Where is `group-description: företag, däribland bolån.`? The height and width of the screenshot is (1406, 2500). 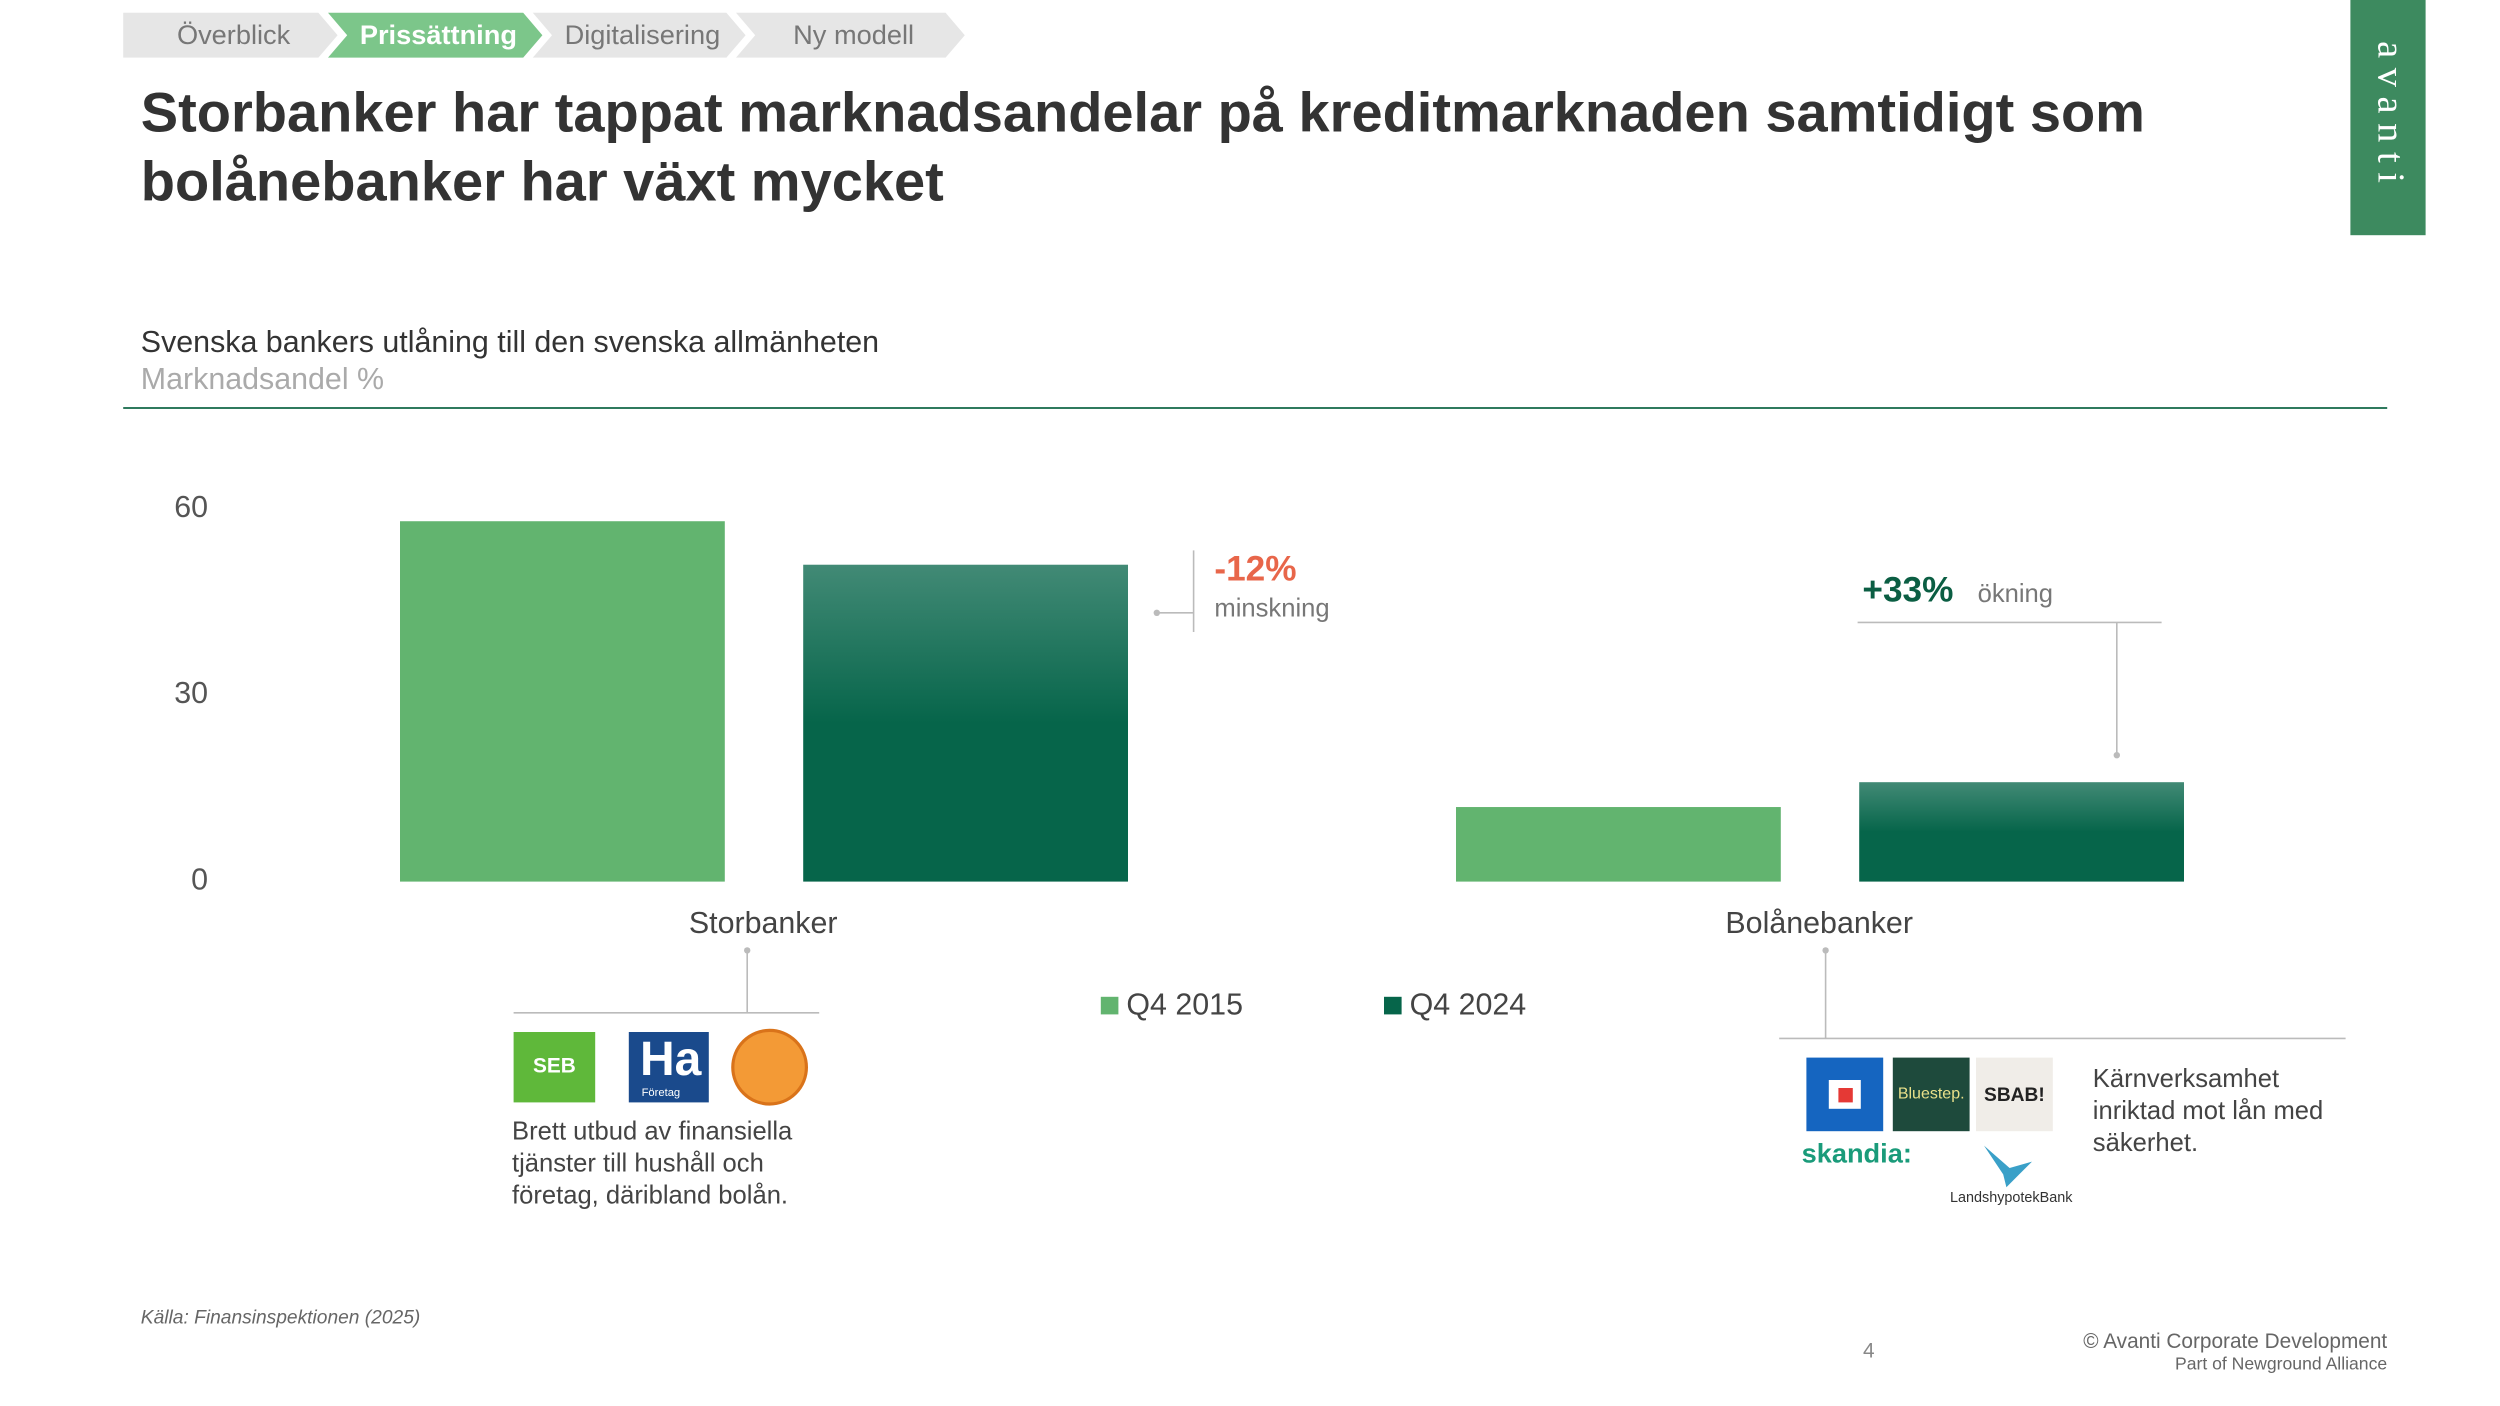 group-description: företag, däribland bolån. is located at coordinates (650, 1196).